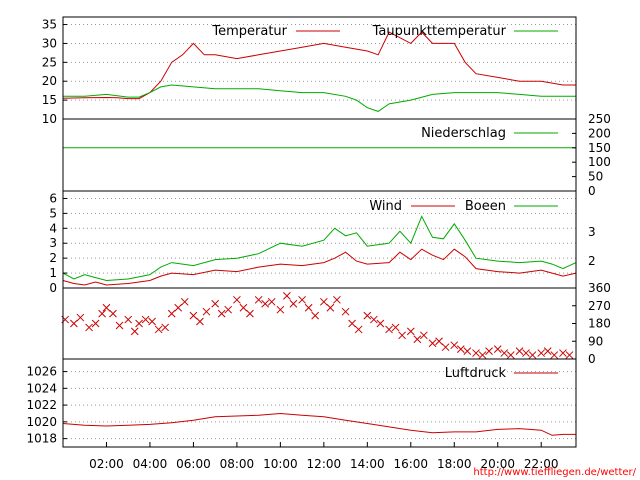 Image resolution: width=640 pixels, height=480 pixels. I want to click on y-tick-label-right: 50, so click(595, 177).